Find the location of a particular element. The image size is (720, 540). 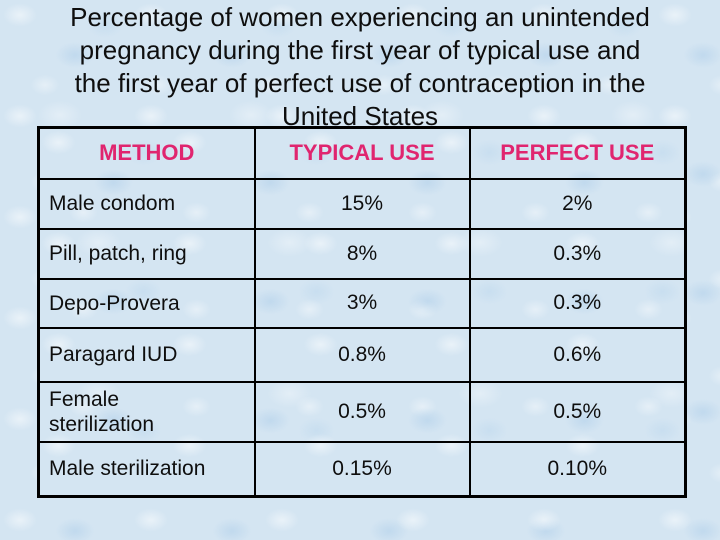

table-row: Male condom 15% 2% is located at coordinates (362, 203).